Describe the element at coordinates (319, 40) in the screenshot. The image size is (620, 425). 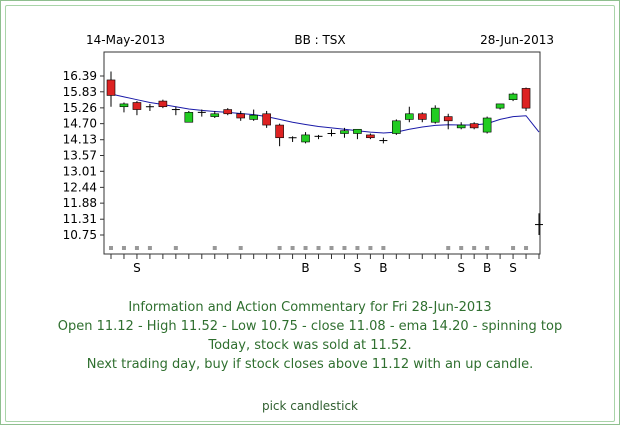
I see `symbol-title: BB : TSX` at that location.